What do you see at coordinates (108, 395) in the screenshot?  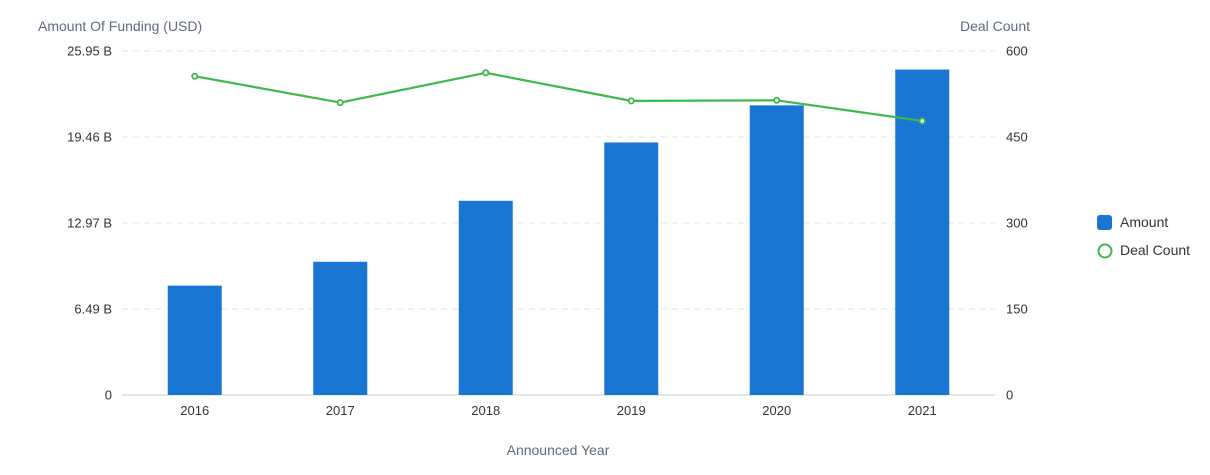 I see `y-tick-label: 0` at bounding box center [108, 395].